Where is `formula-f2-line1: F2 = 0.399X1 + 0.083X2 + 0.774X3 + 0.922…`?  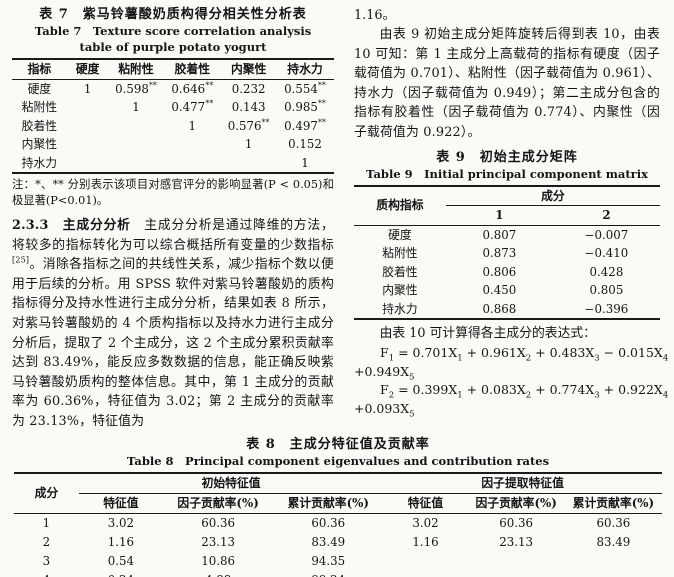 formula-f2-line1: F2 = 0.399X1 + 0.083X2 + 0.774X3 + 0.922… is located at coordinates (524, 391).